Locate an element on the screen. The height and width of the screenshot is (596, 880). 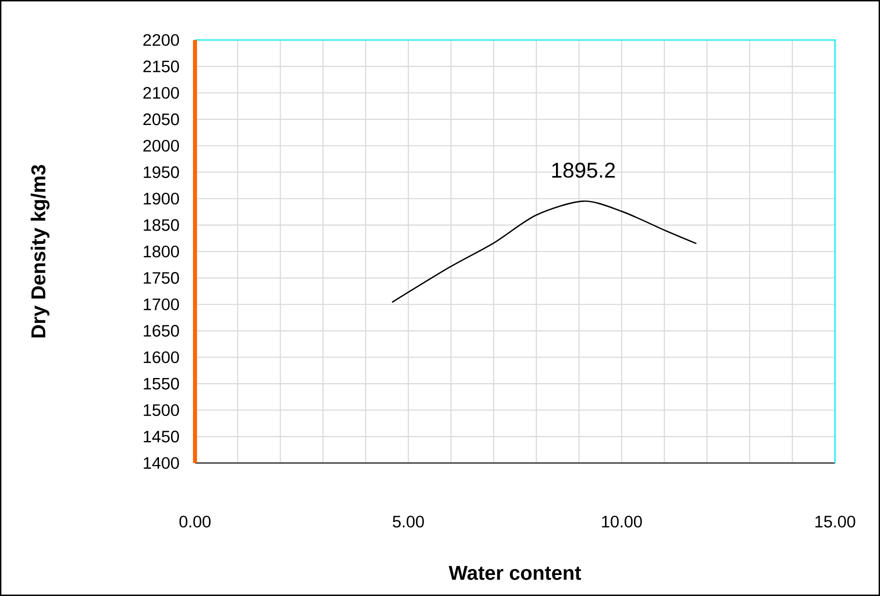
y-tick-label: 1400 is located at coordinates (161, 463).